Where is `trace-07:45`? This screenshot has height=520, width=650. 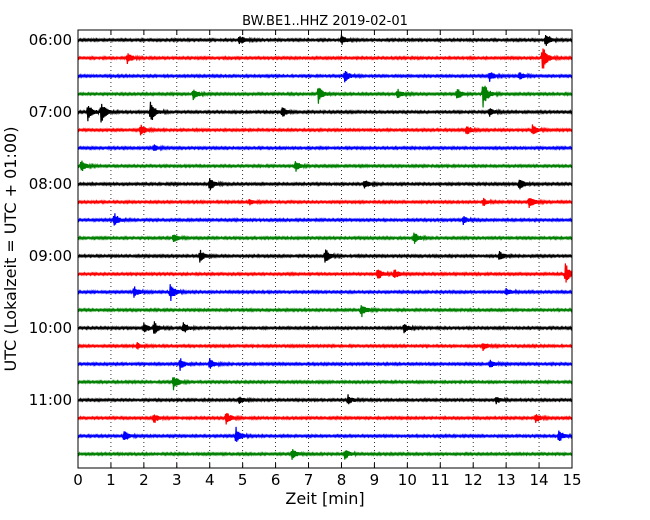
trace-07:45 is located at coordinates (325, 166).